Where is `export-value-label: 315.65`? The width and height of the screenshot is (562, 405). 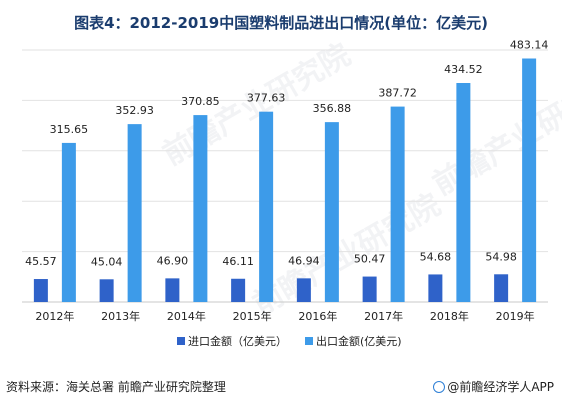
export-value-label: 315.65 is located at coordinates (69, 129).